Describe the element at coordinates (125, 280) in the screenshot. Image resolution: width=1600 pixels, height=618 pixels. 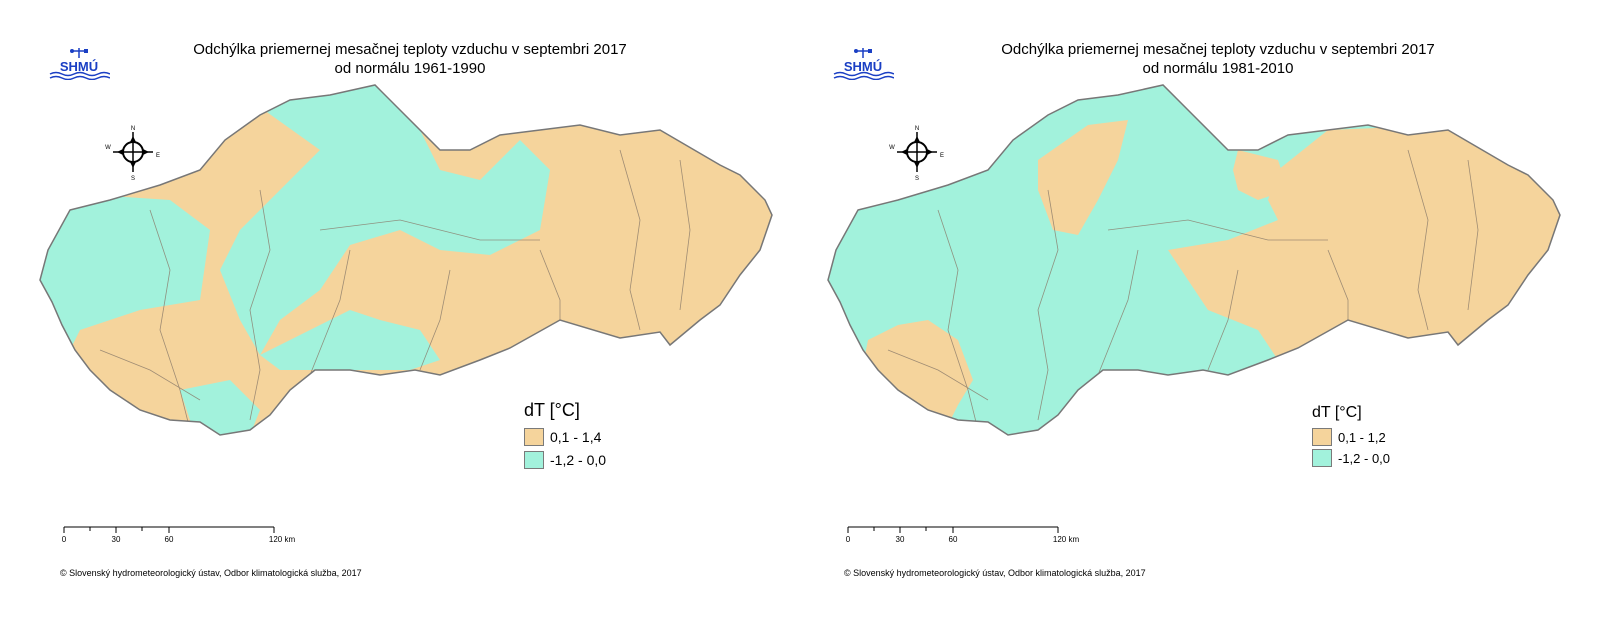
I see `cool-zone-west` at that location.